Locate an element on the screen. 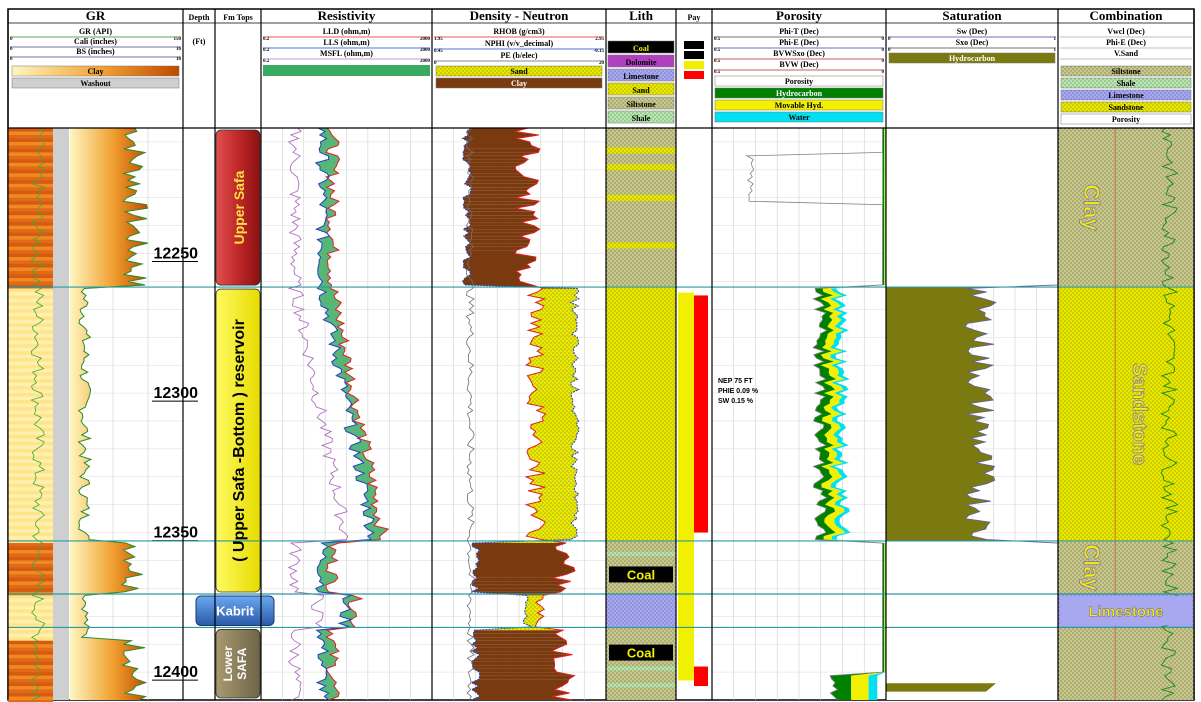 This screenshot has width=1201, height=702. curve-scale-min: 0.2 is located at coordinates (266, 61).